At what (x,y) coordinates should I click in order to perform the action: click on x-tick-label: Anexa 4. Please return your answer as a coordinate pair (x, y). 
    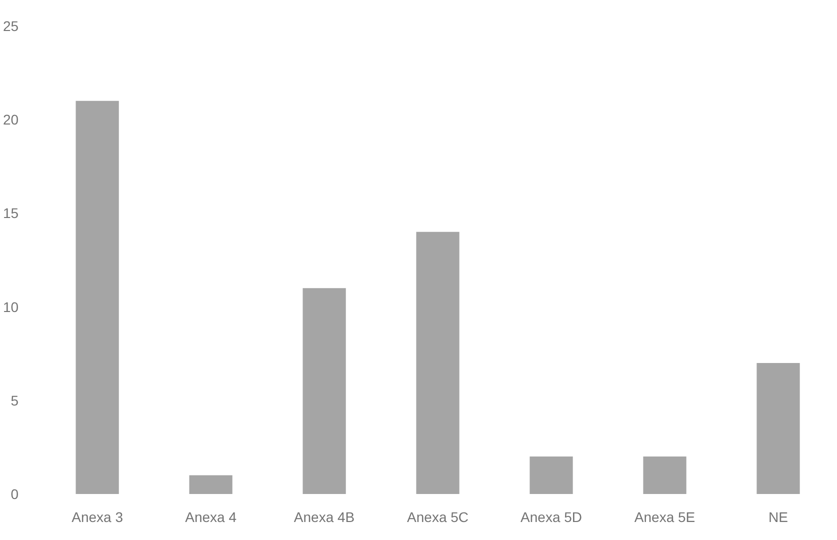
    Looking at the image, I should click on (211, 517).